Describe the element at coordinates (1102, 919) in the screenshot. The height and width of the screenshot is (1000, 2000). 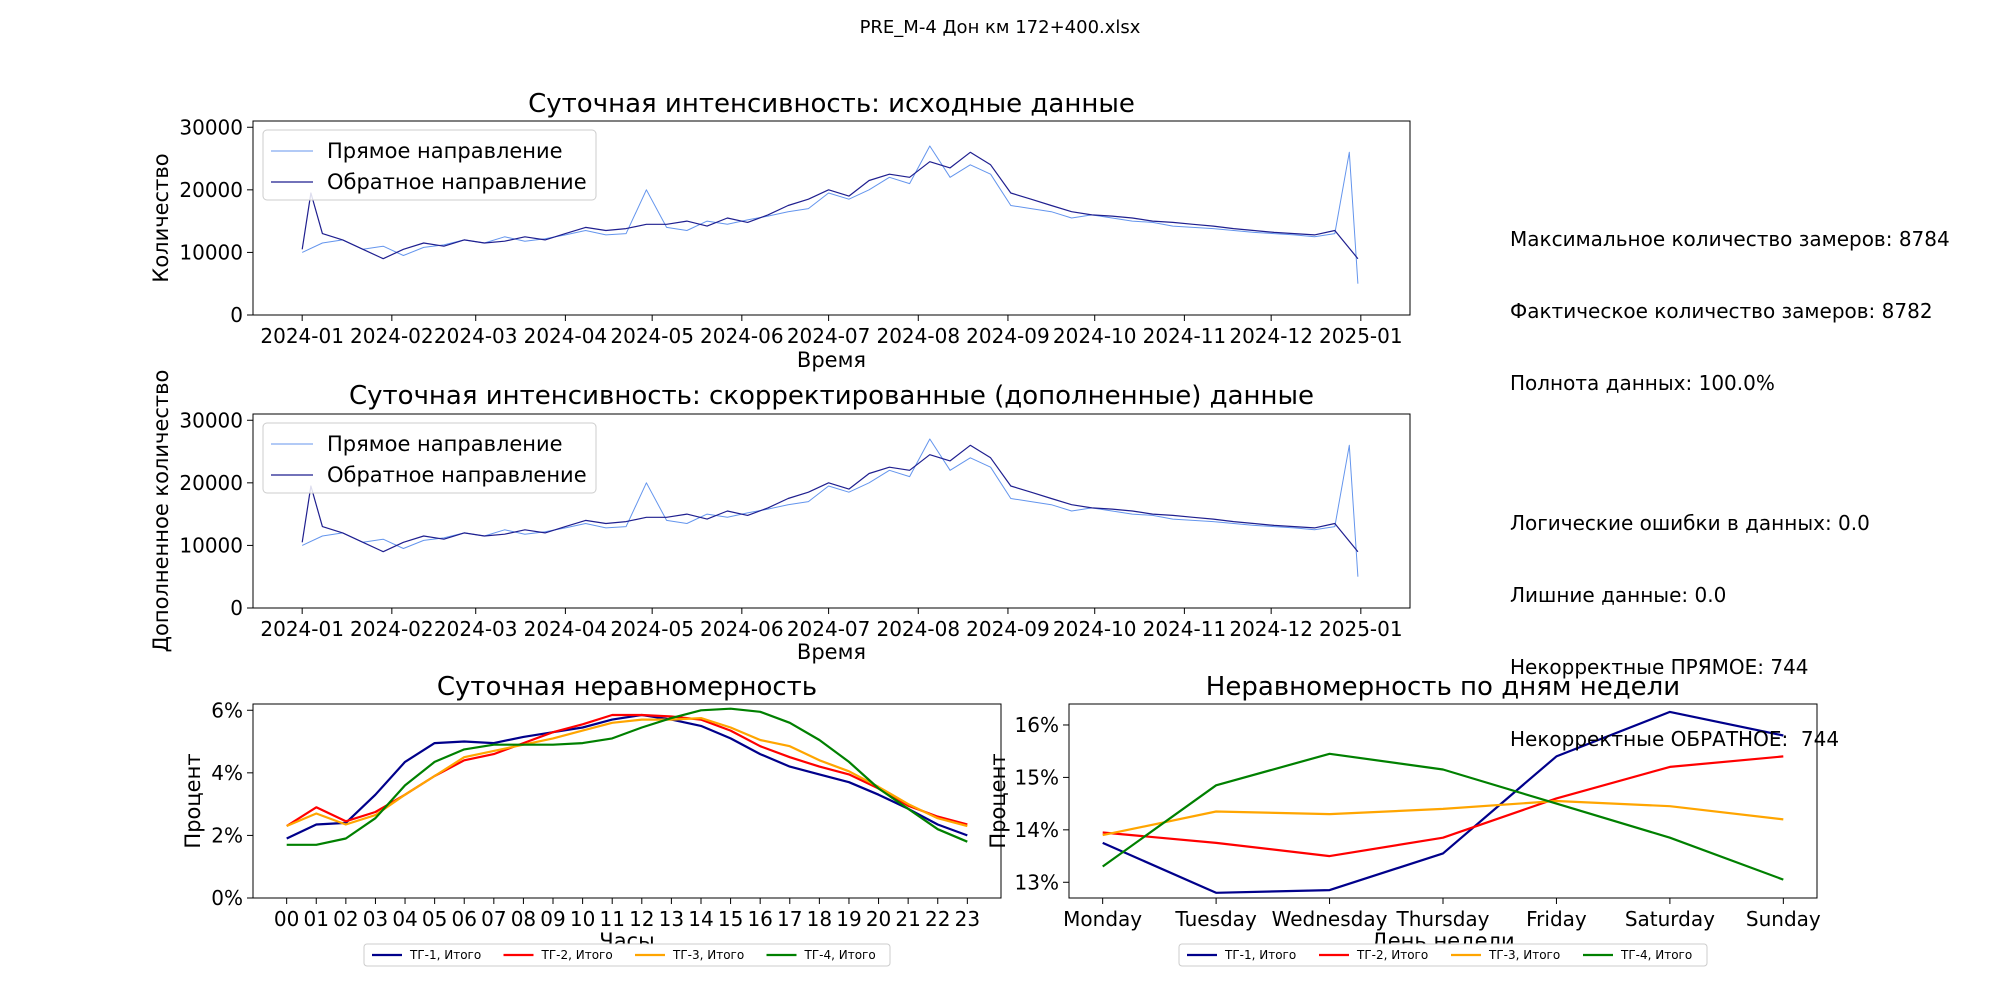
I see `x-tick-label: Monday` at that location.